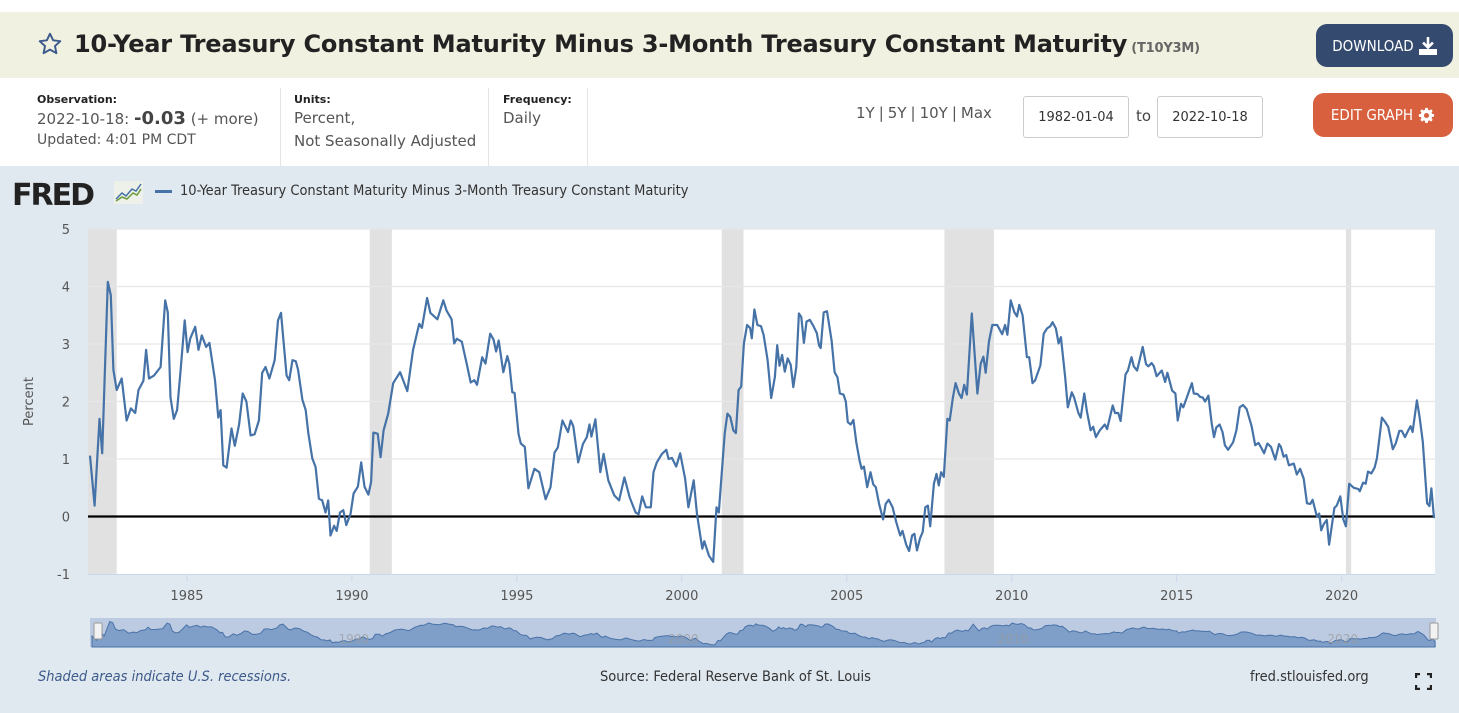 This screenshot has height=713, width=1459. Describe the element at coordinates (63, 575) in the screenshot. I see `y-tick-label: -1` at that location.